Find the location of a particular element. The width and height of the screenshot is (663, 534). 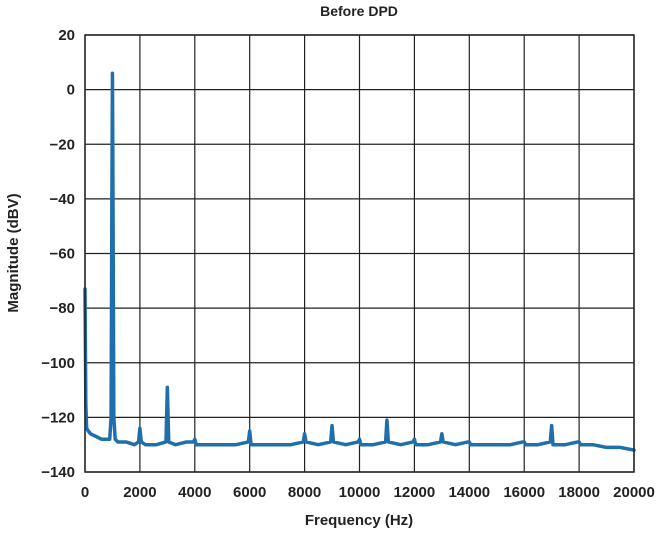

y-tick-label: 0 is located at coordinates (71, 90).